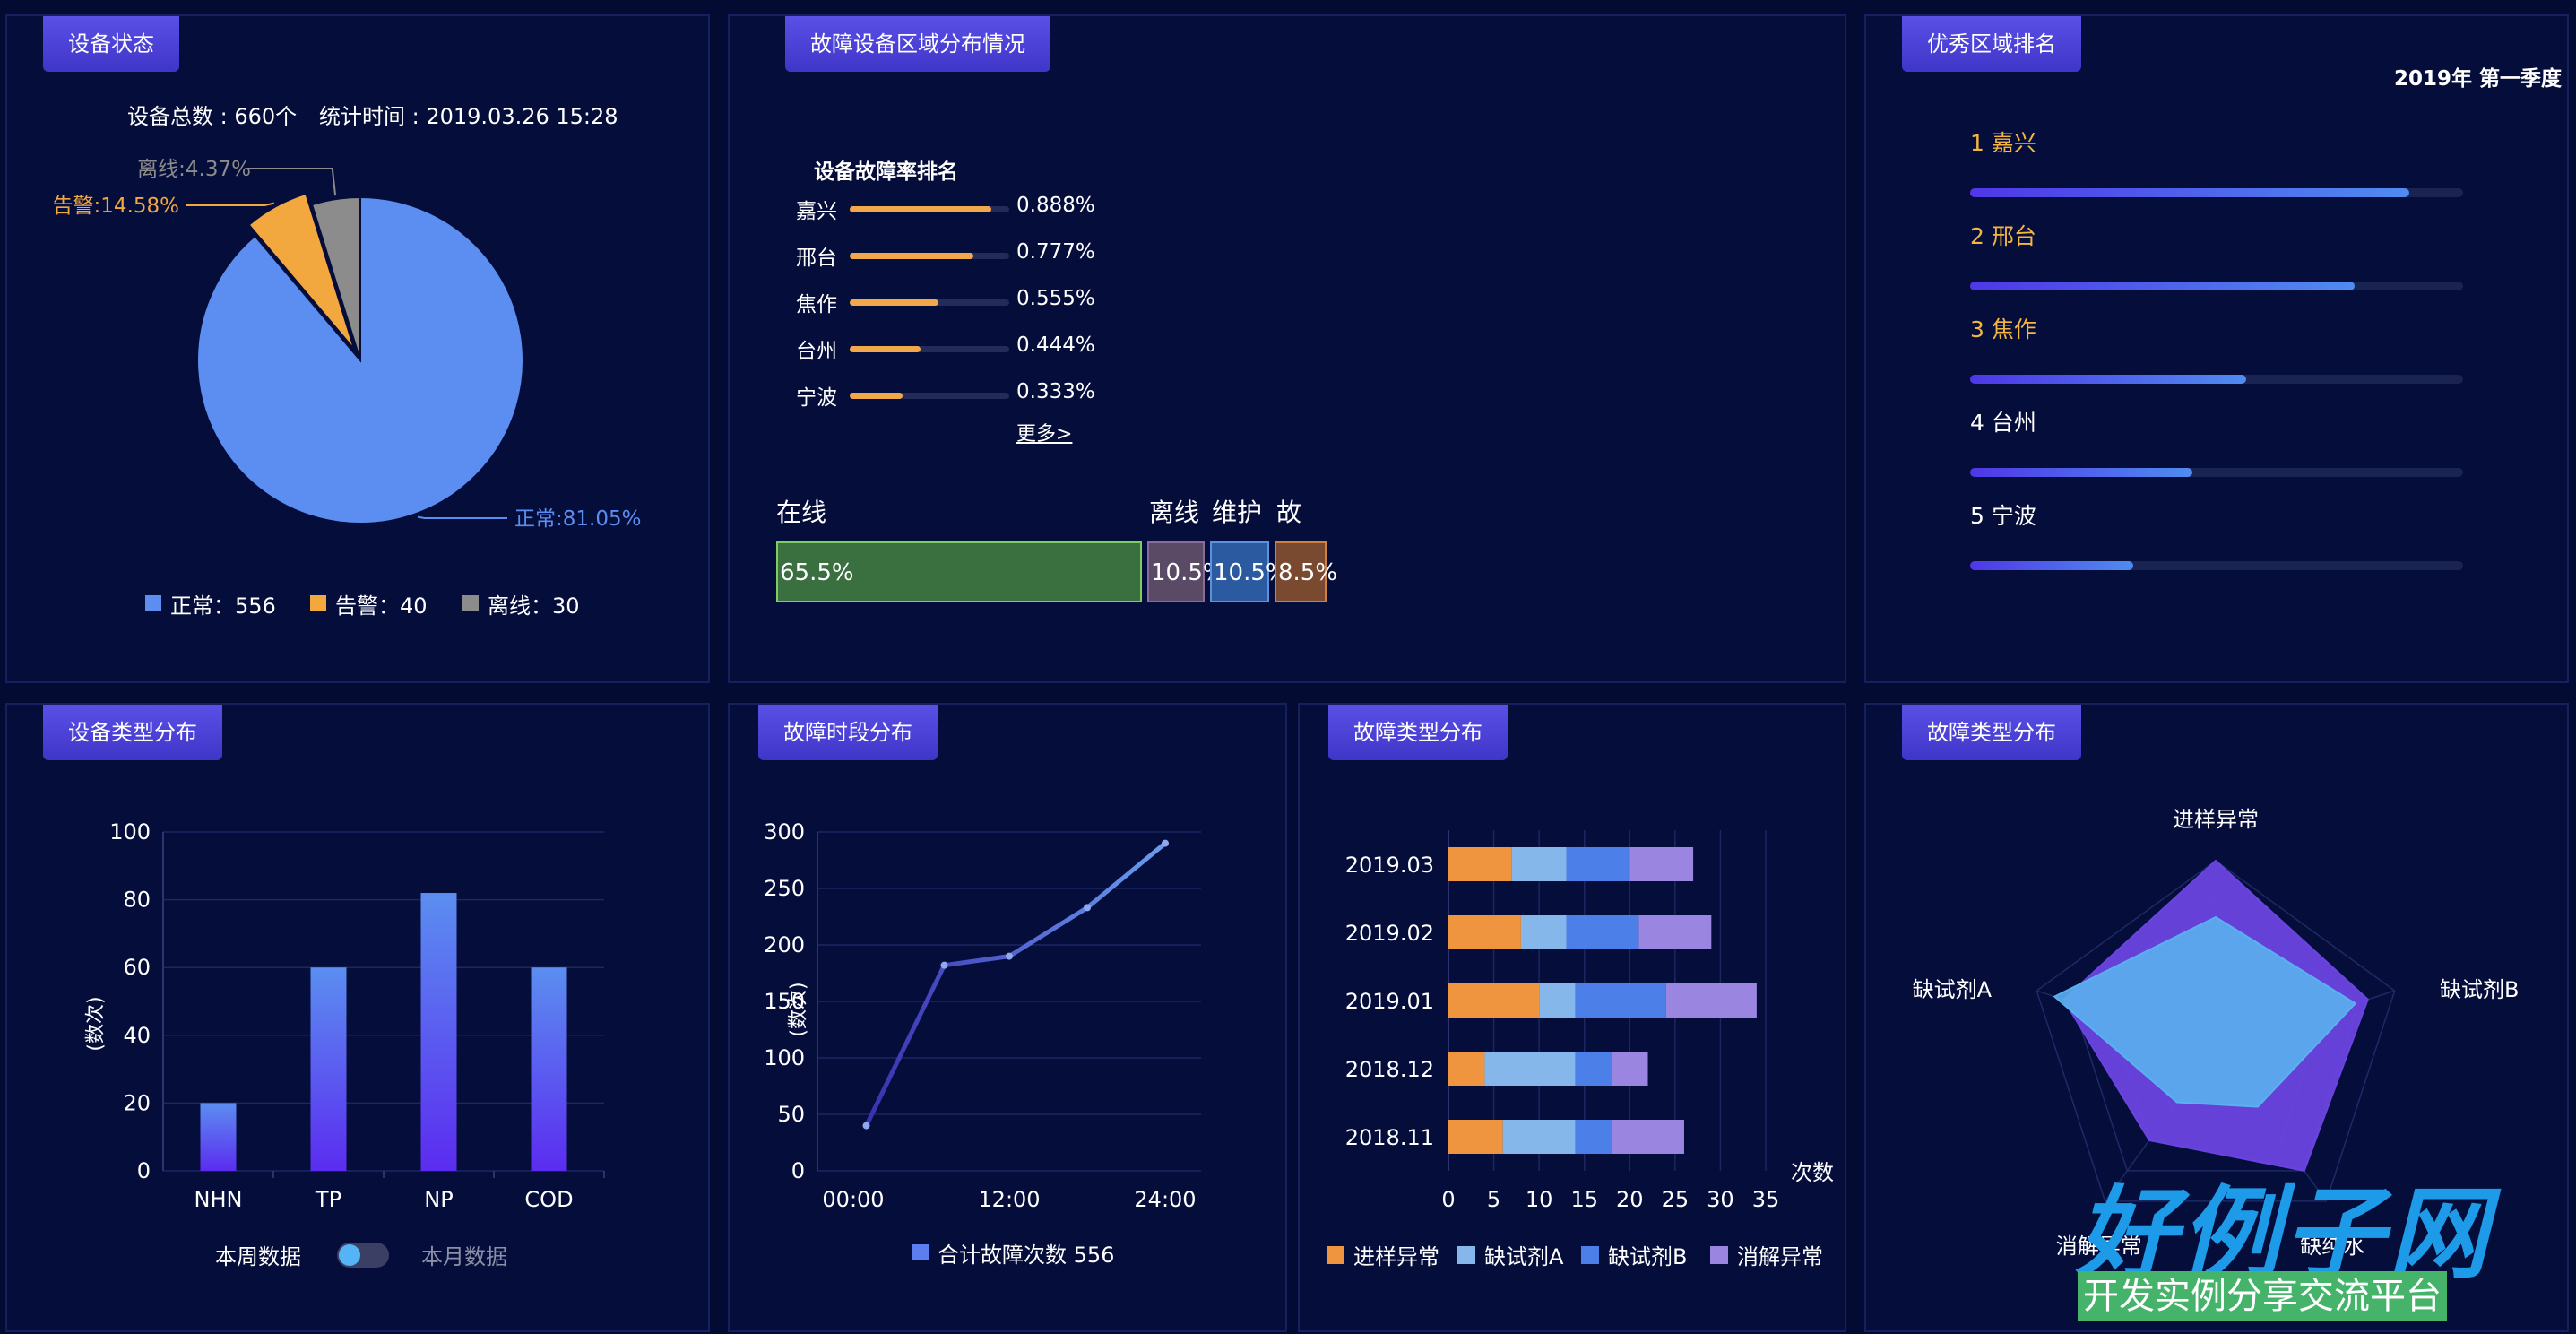  What do you see at coordinates (137, 900) in the screenshot?
I see `y-tick-label: 80` at bounding box center [137, 900].